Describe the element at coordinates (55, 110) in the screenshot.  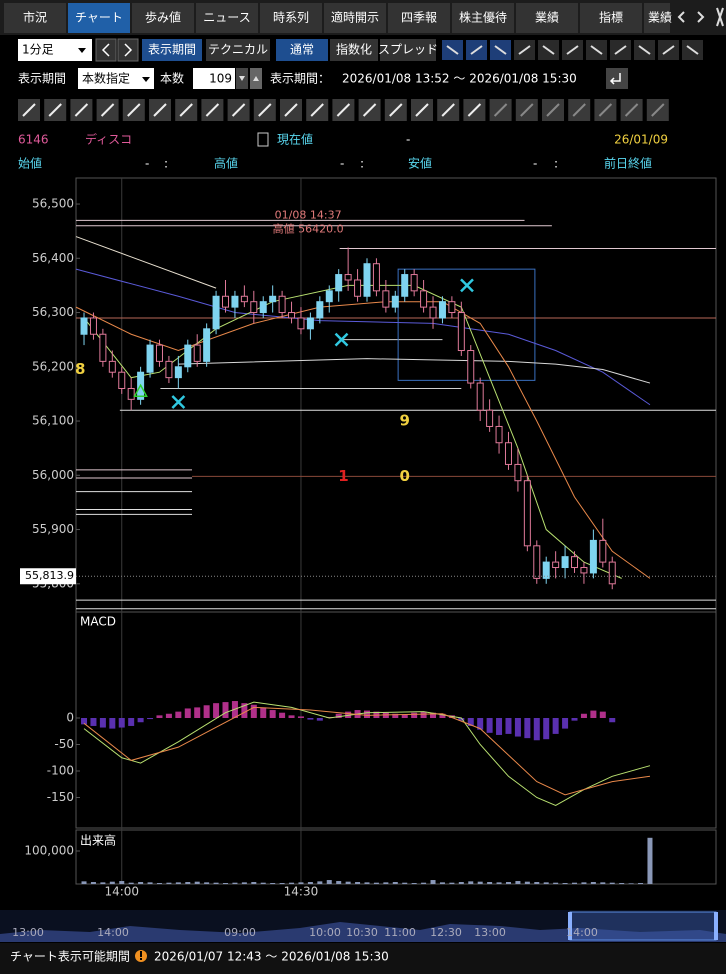
I see `draw-tool-icon` at that location.